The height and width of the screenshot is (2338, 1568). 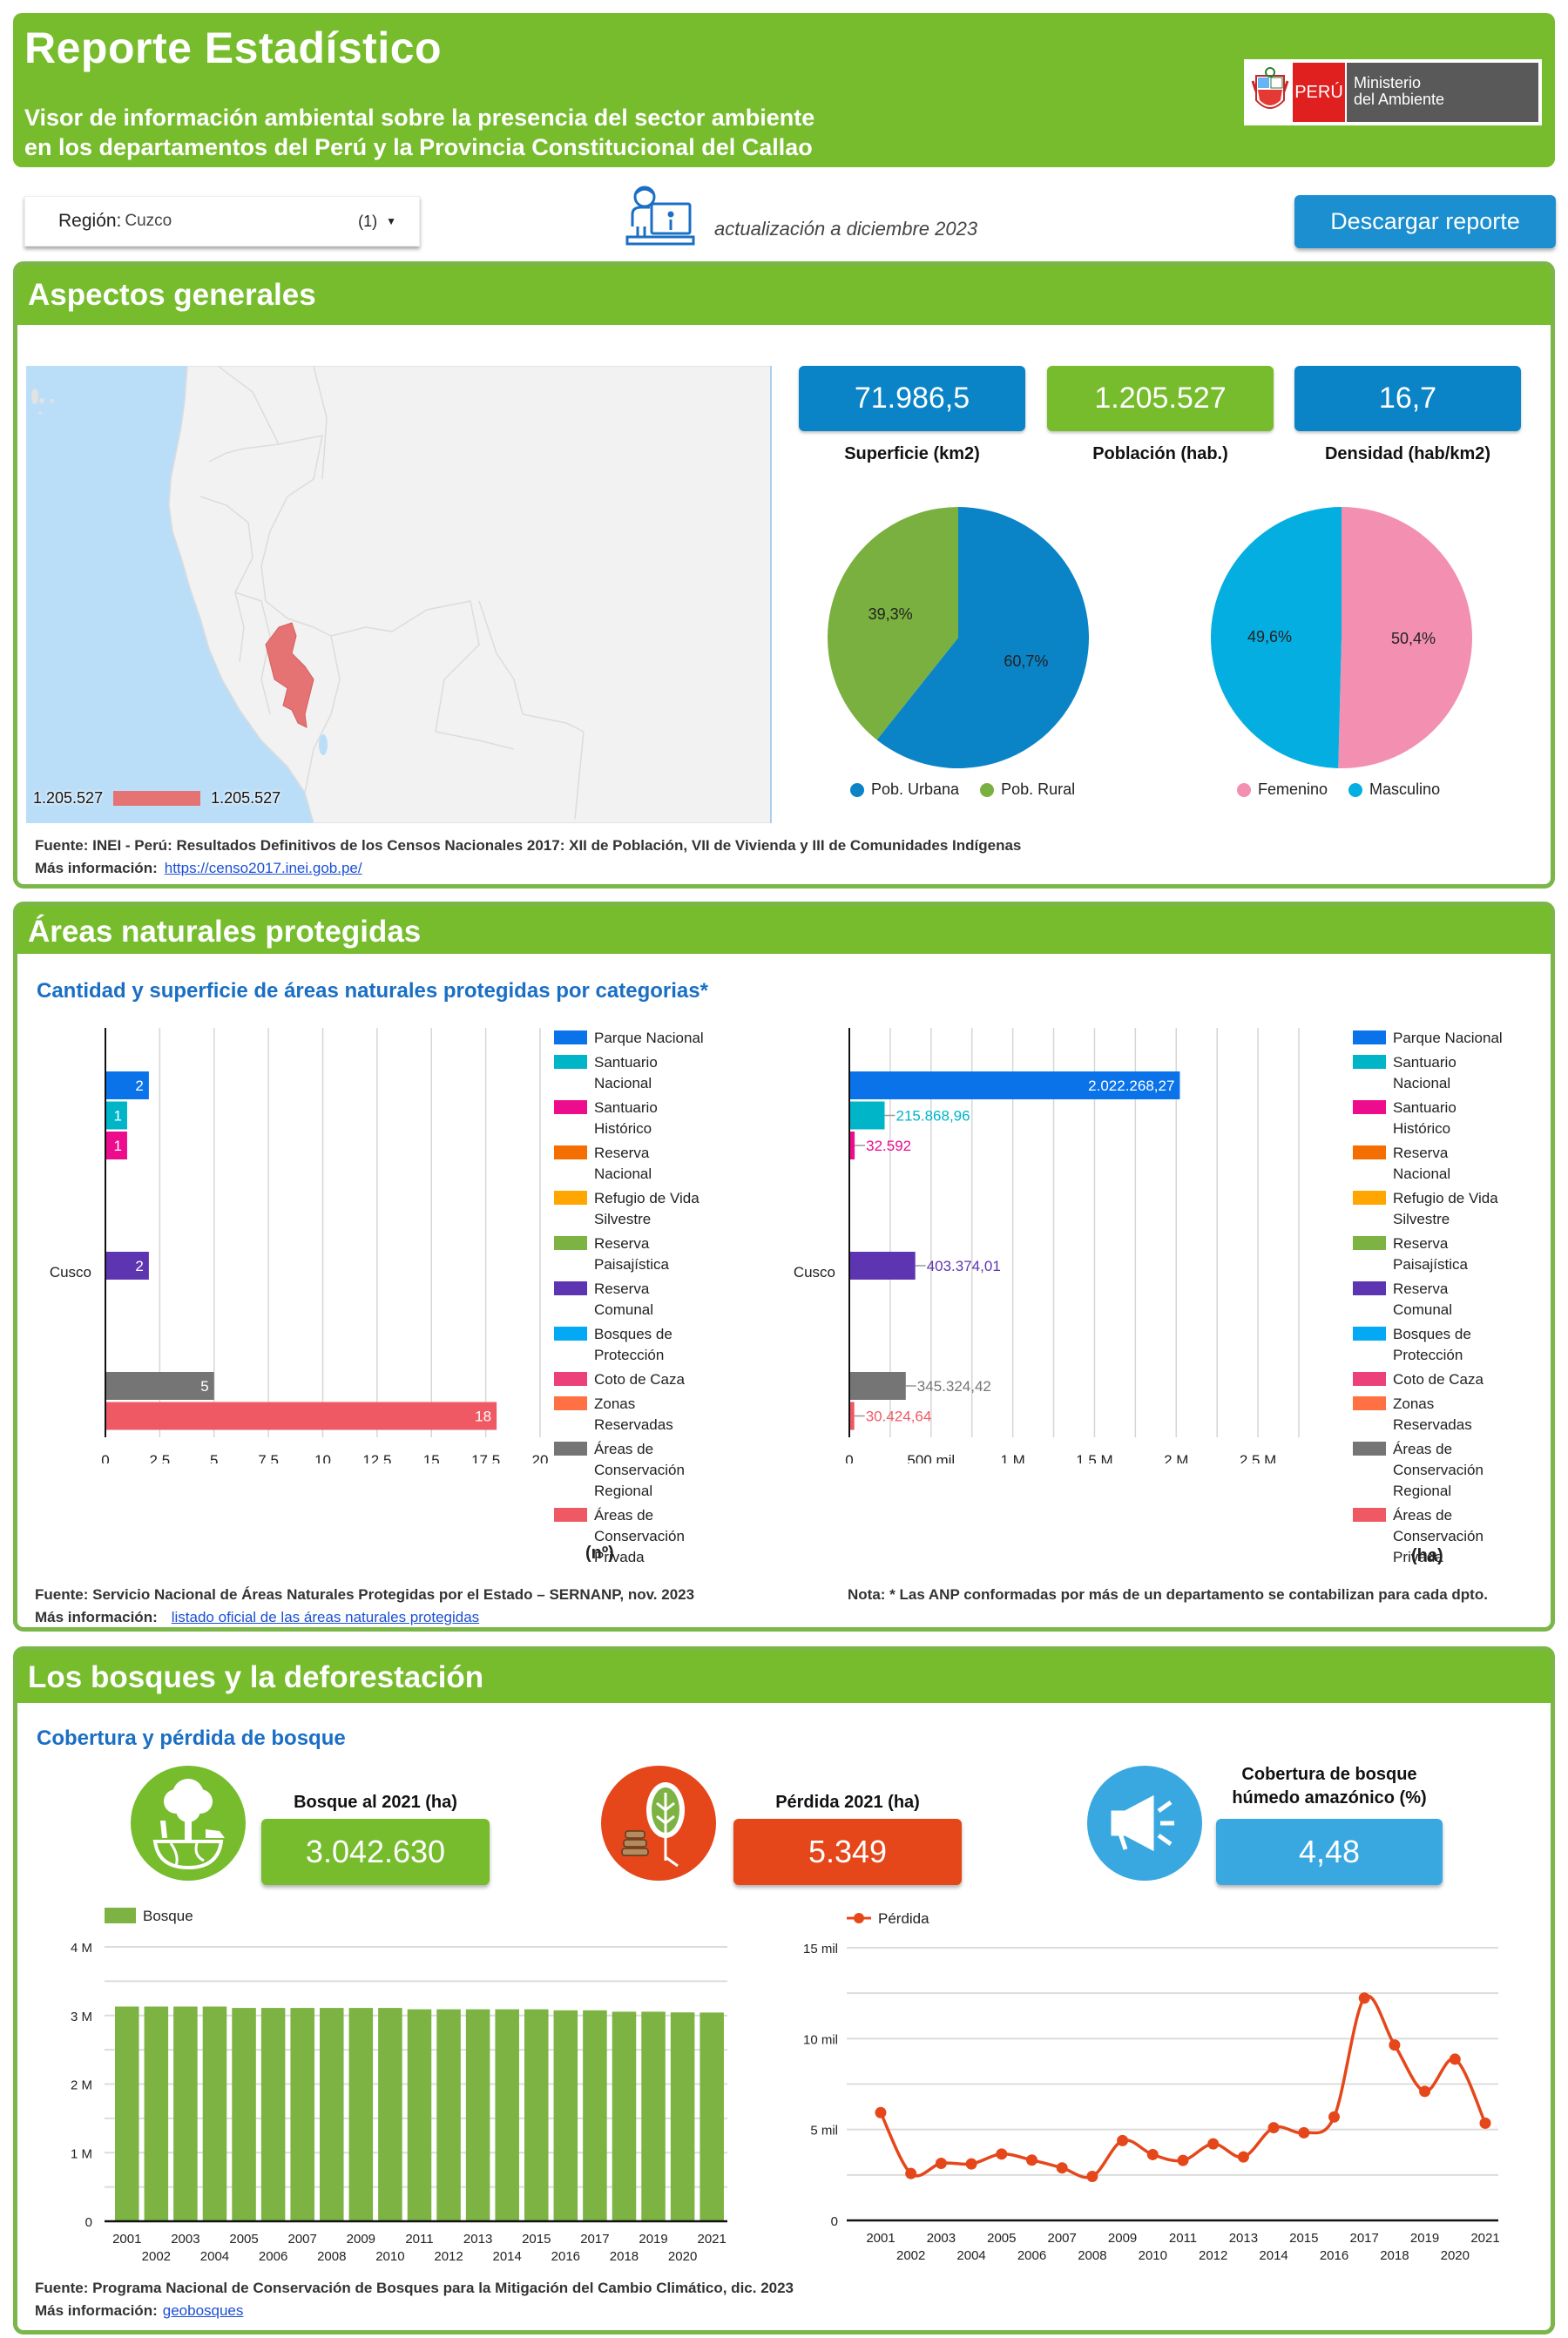 What do you see at coordinates (1455, 2059) in the screenshot?
I see `point-2020` at bounding box center [1455, 2059].